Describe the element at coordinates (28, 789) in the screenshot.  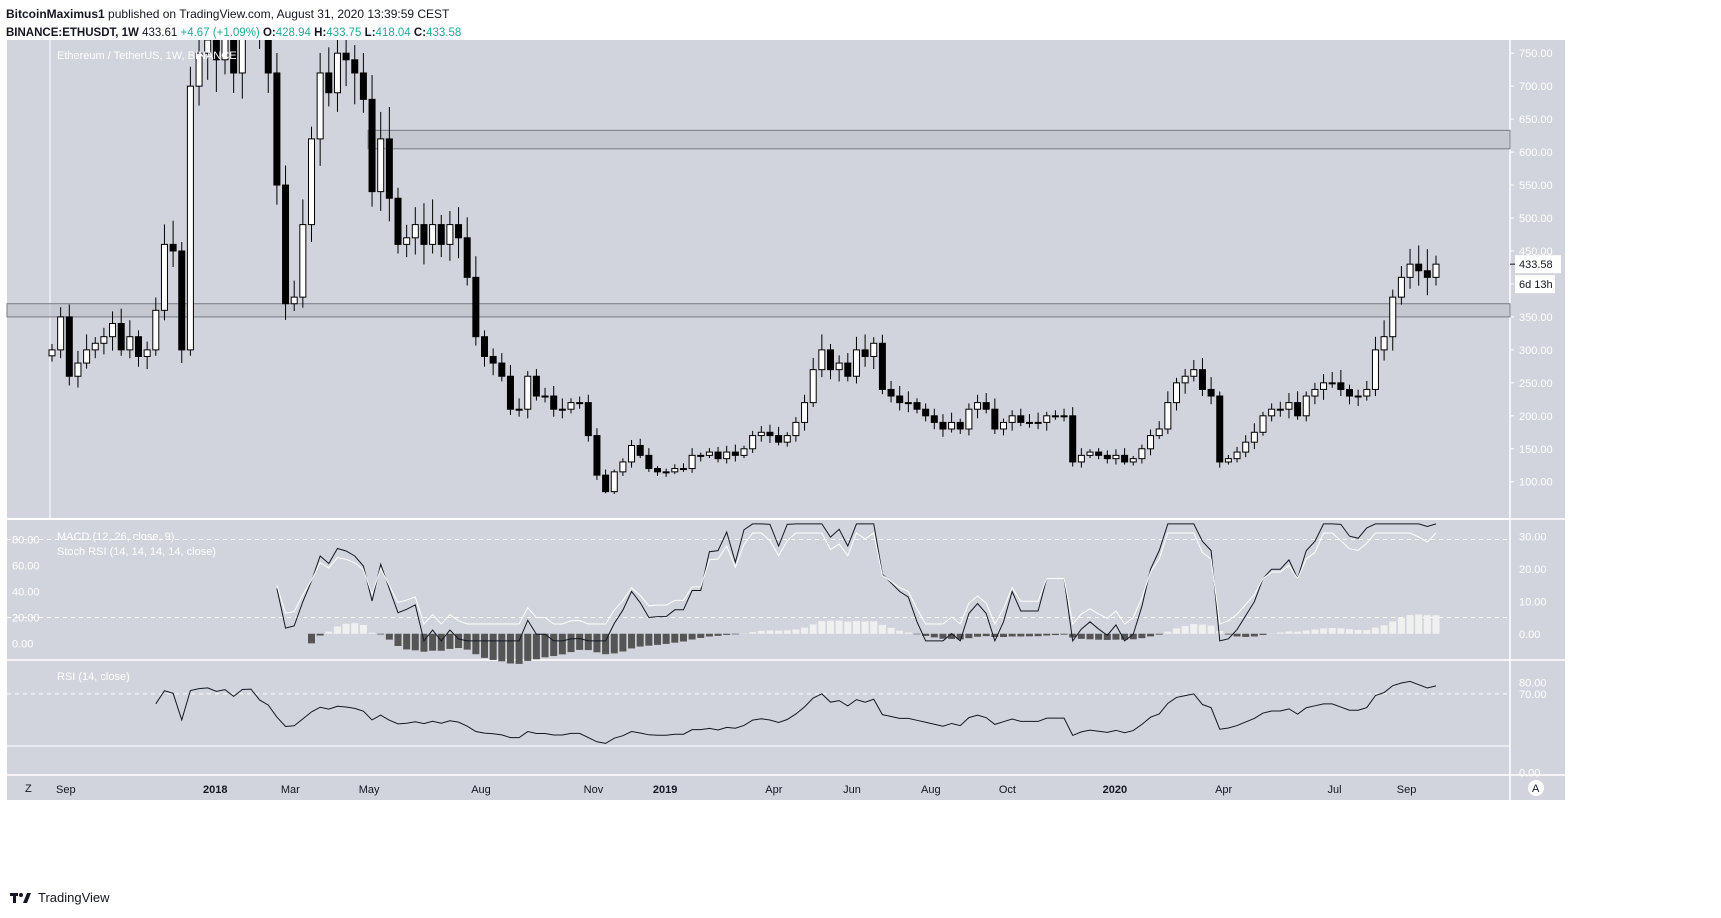
I see `zoom-reset-button: Z` at that location.